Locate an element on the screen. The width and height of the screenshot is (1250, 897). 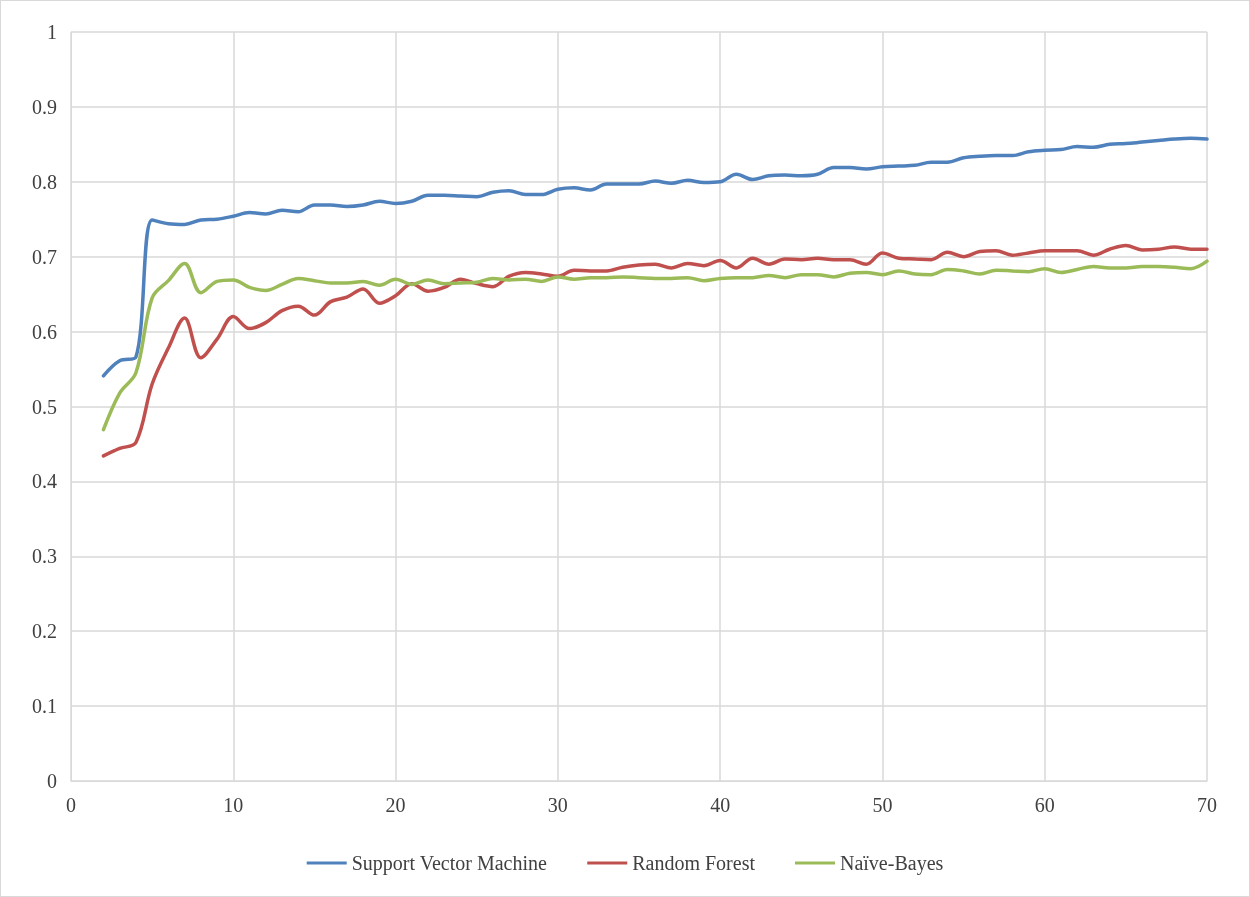
x-tick-label: 60 is located at coordinates (1044, 805).